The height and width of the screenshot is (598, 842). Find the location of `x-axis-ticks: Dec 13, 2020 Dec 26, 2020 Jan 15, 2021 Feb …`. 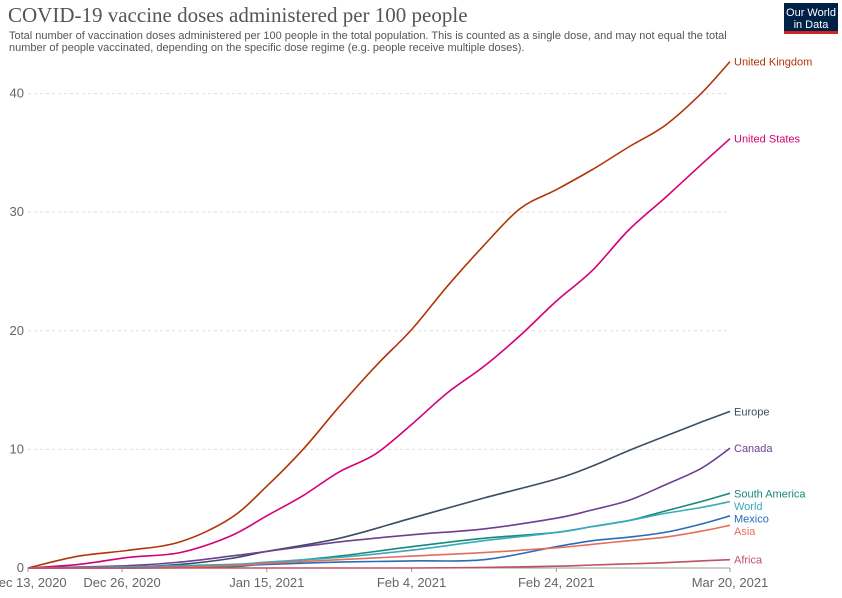

x-axis-ticks: Dec 13, 2020 Dec 26, 2020 Jan 15, 2021 Feb … is located at coordinates (384, 579).